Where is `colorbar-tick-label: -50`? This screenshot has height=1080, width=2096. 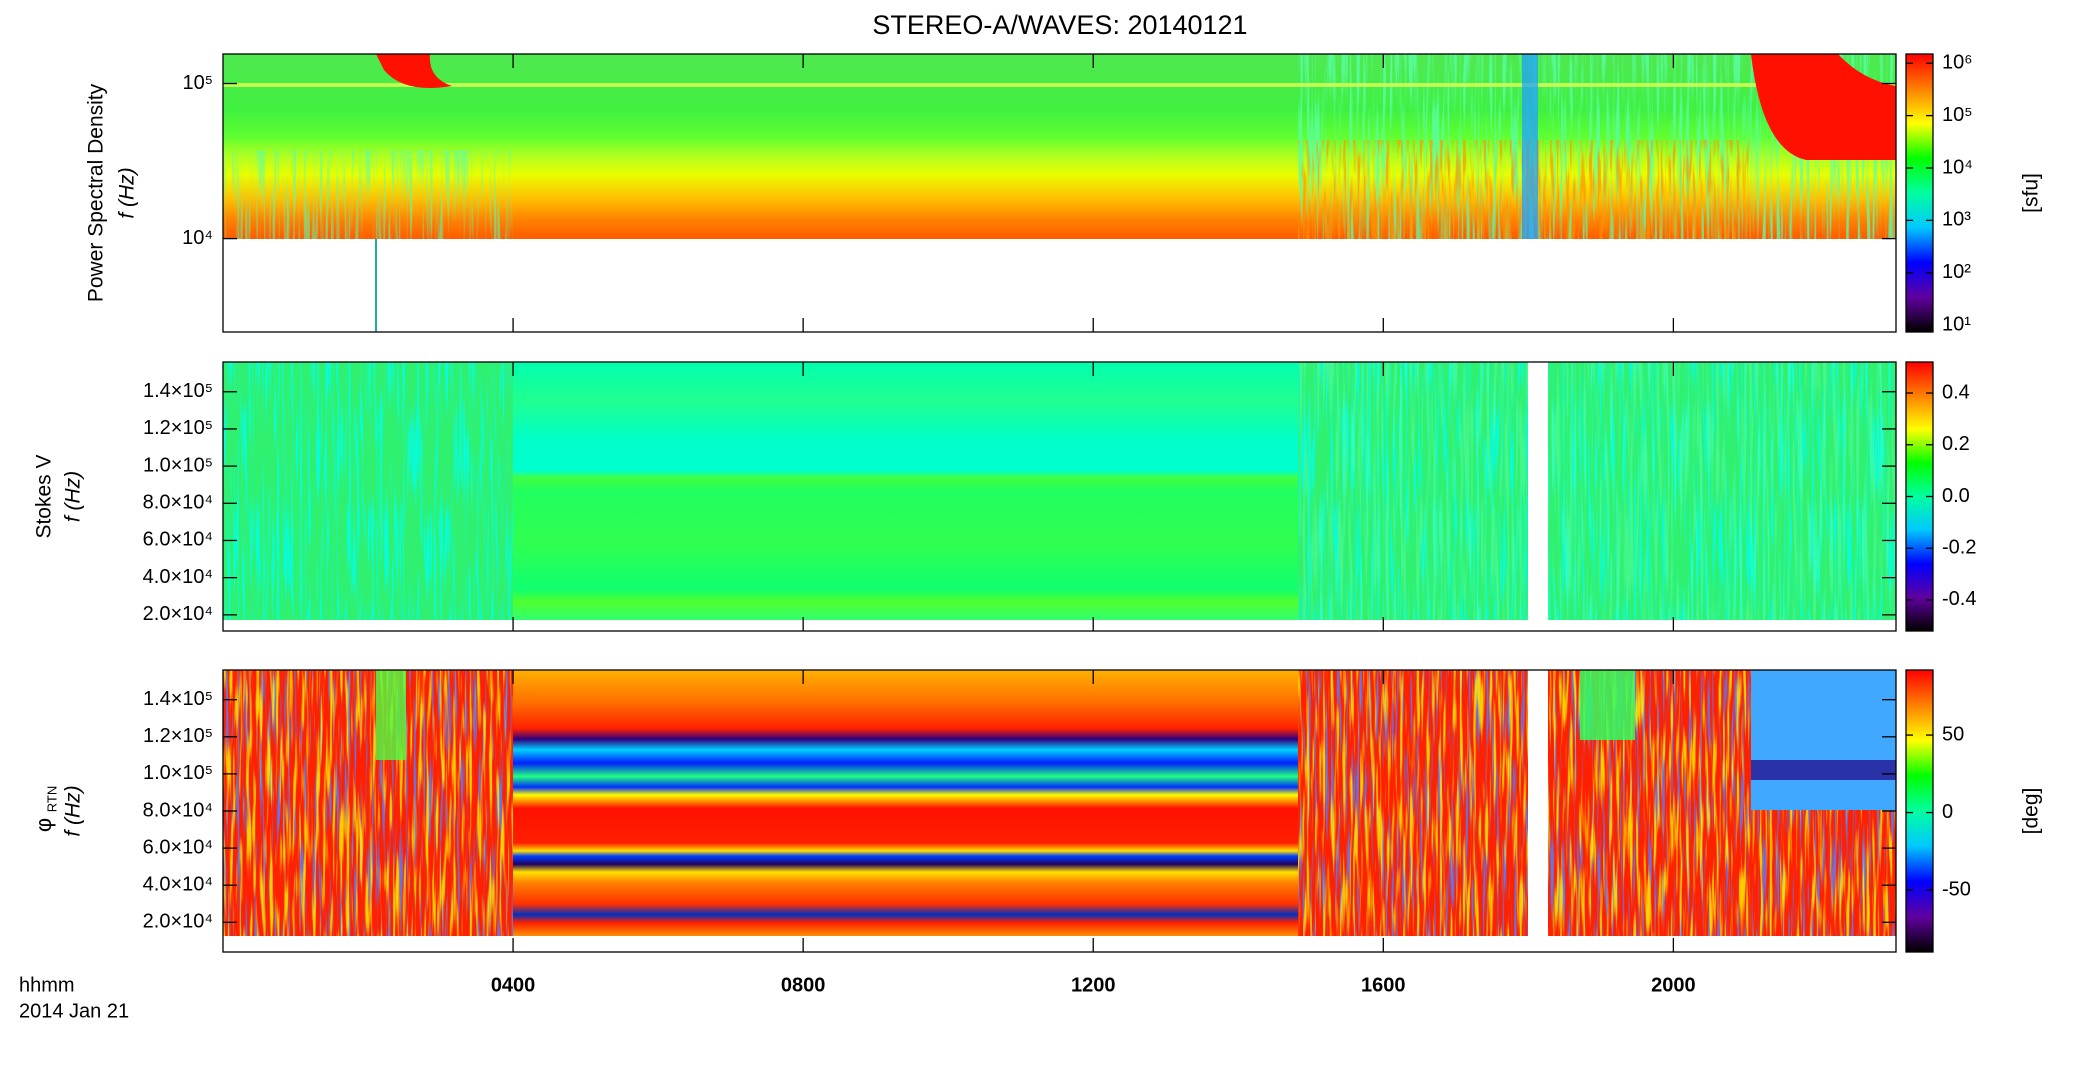
colorbar-tick-label: -50 is located at coordinates (1956, 889).